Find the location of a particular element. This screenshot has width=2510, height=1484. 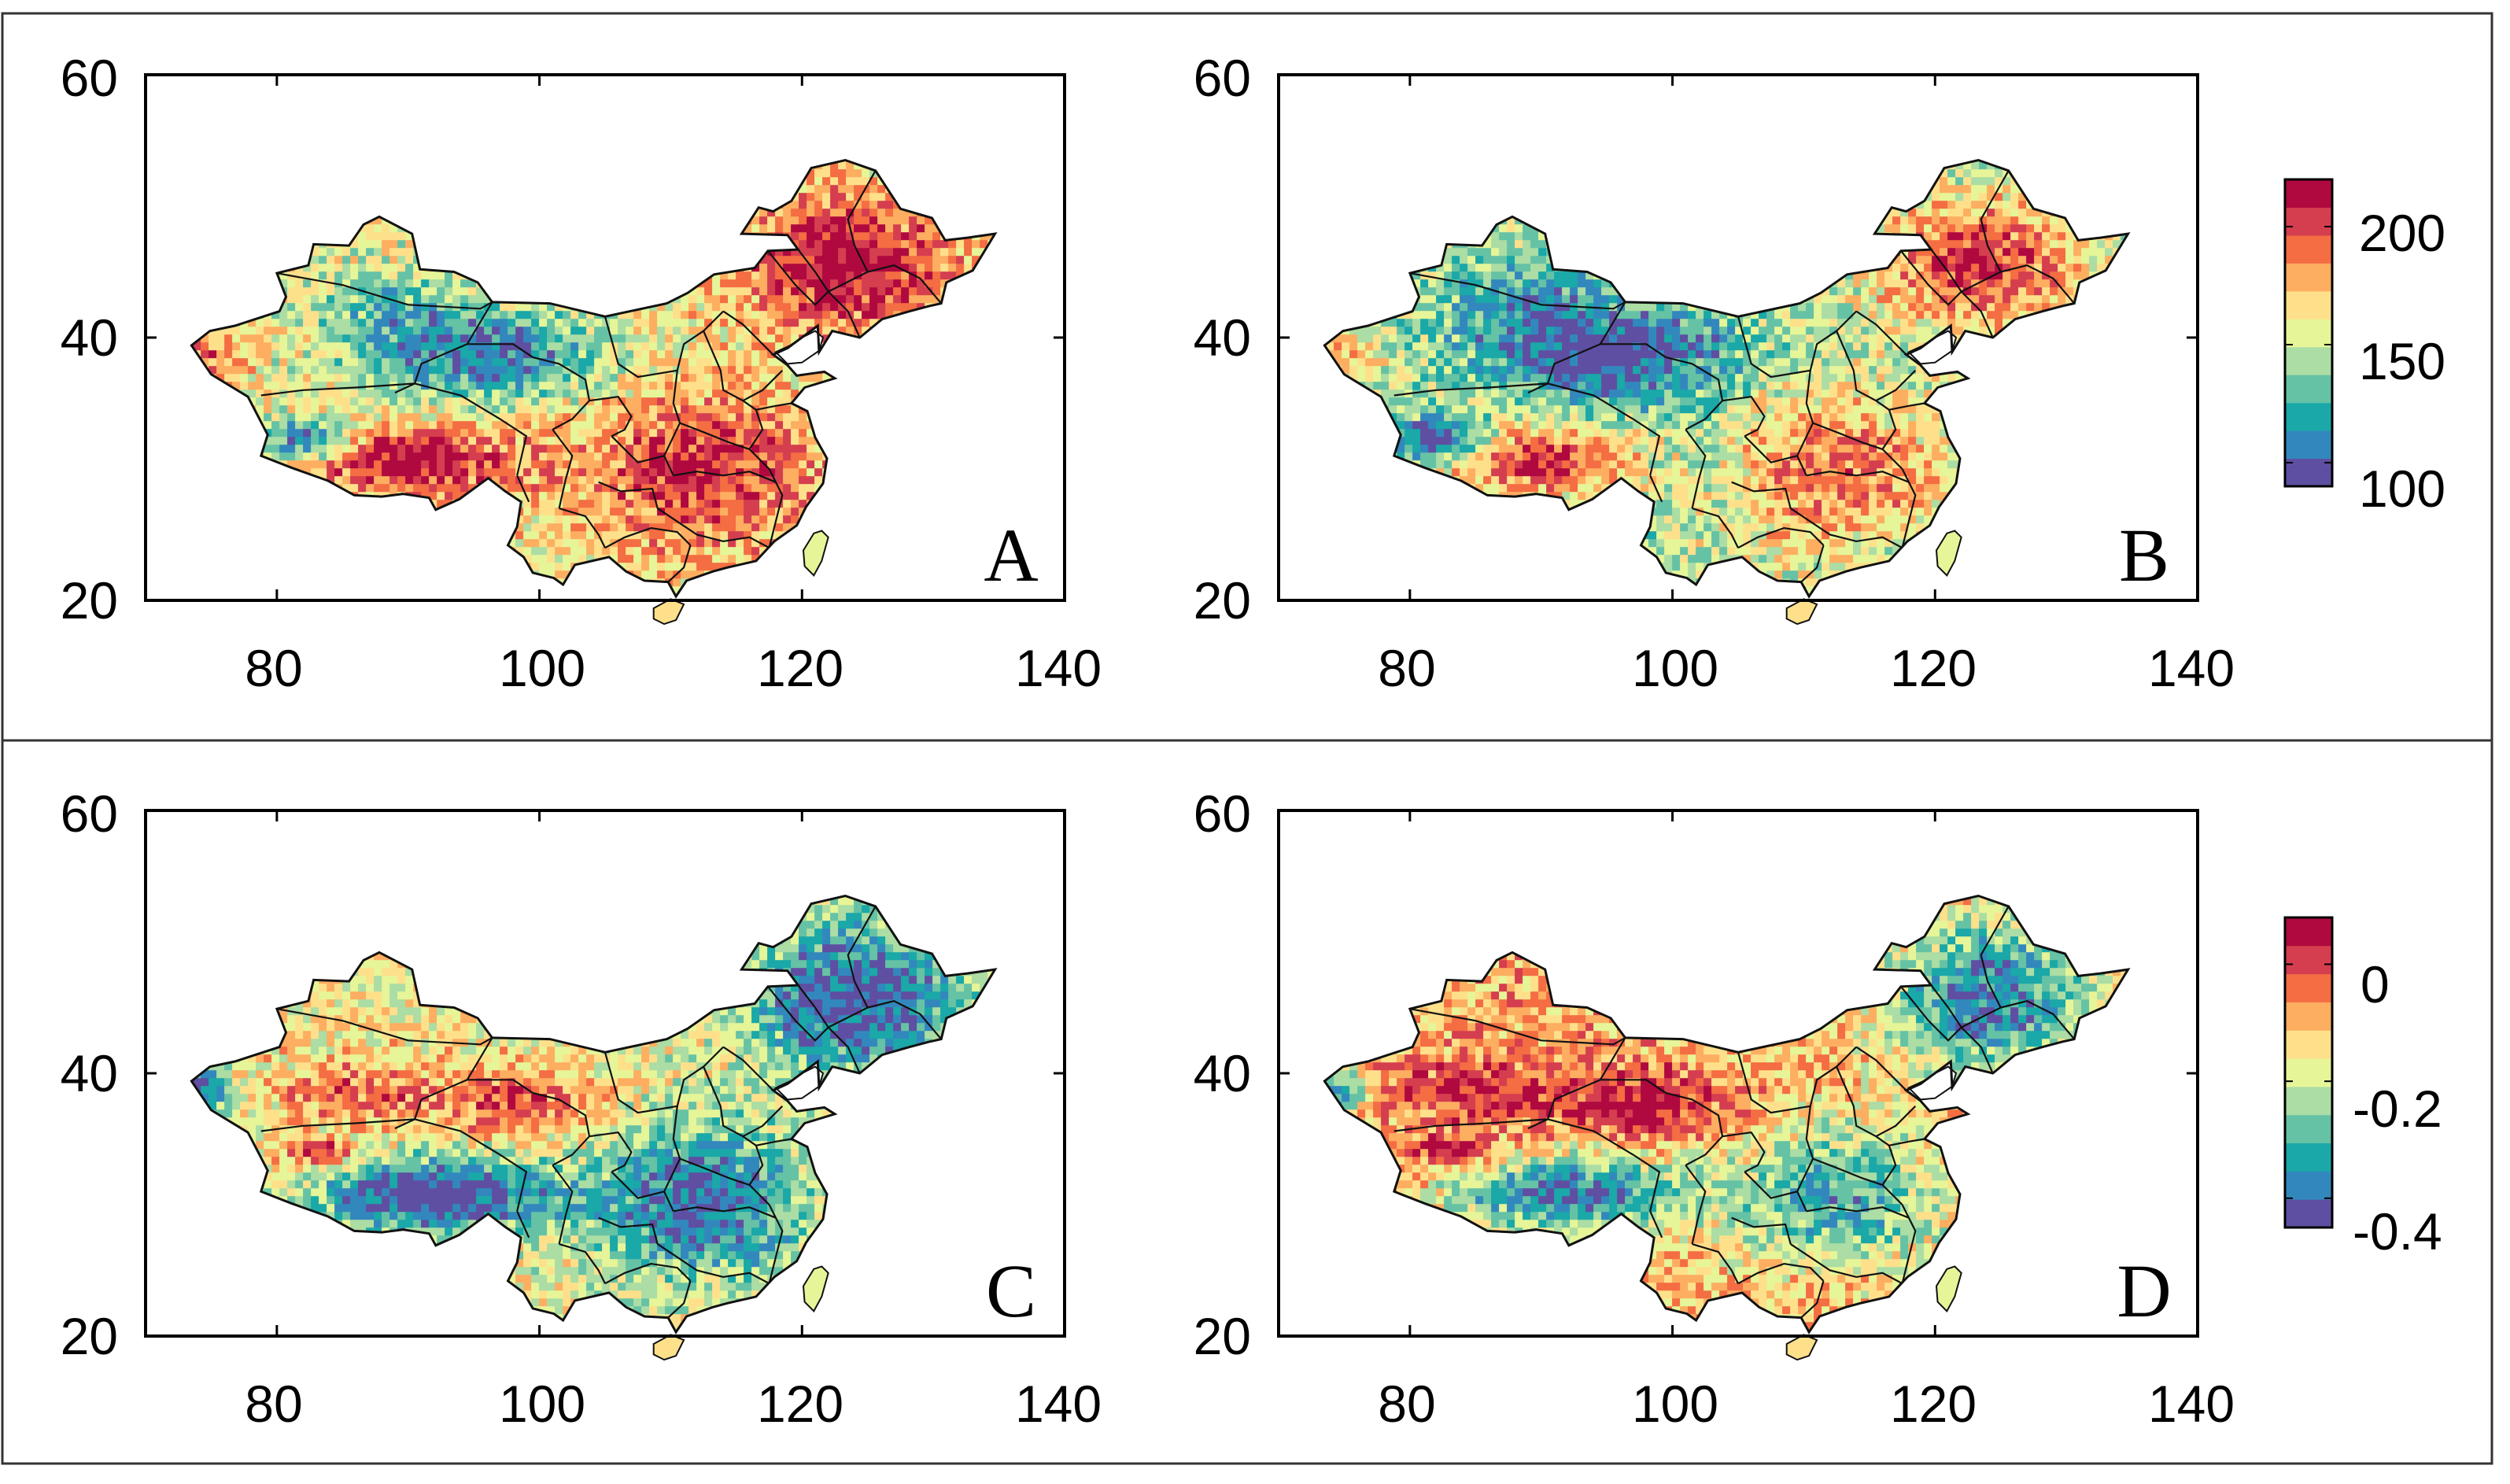

field-a is located at coordinates (598, 374).